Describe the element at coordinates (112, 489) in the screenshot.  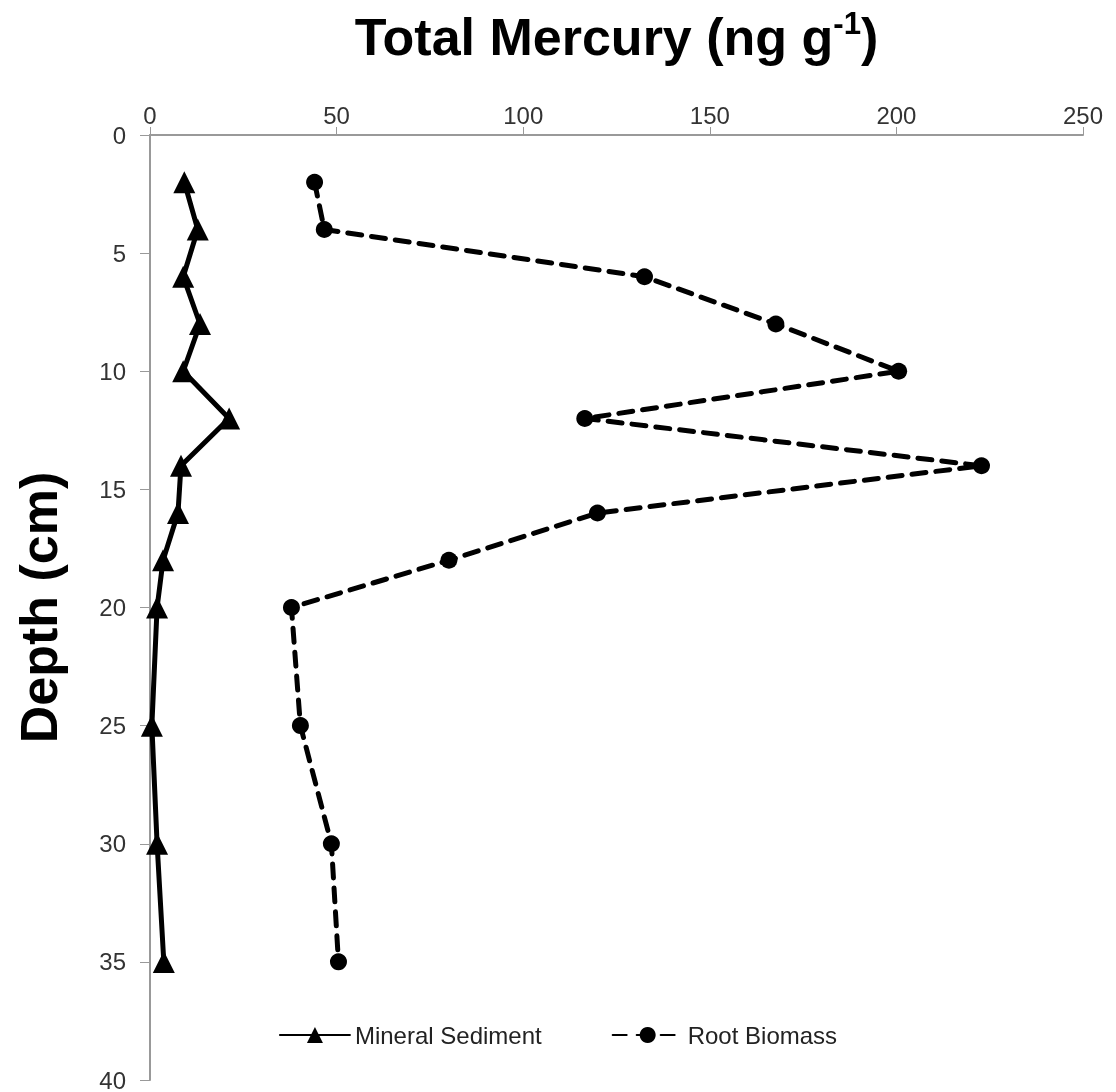
I see `y-tick-label: 15` at that location.